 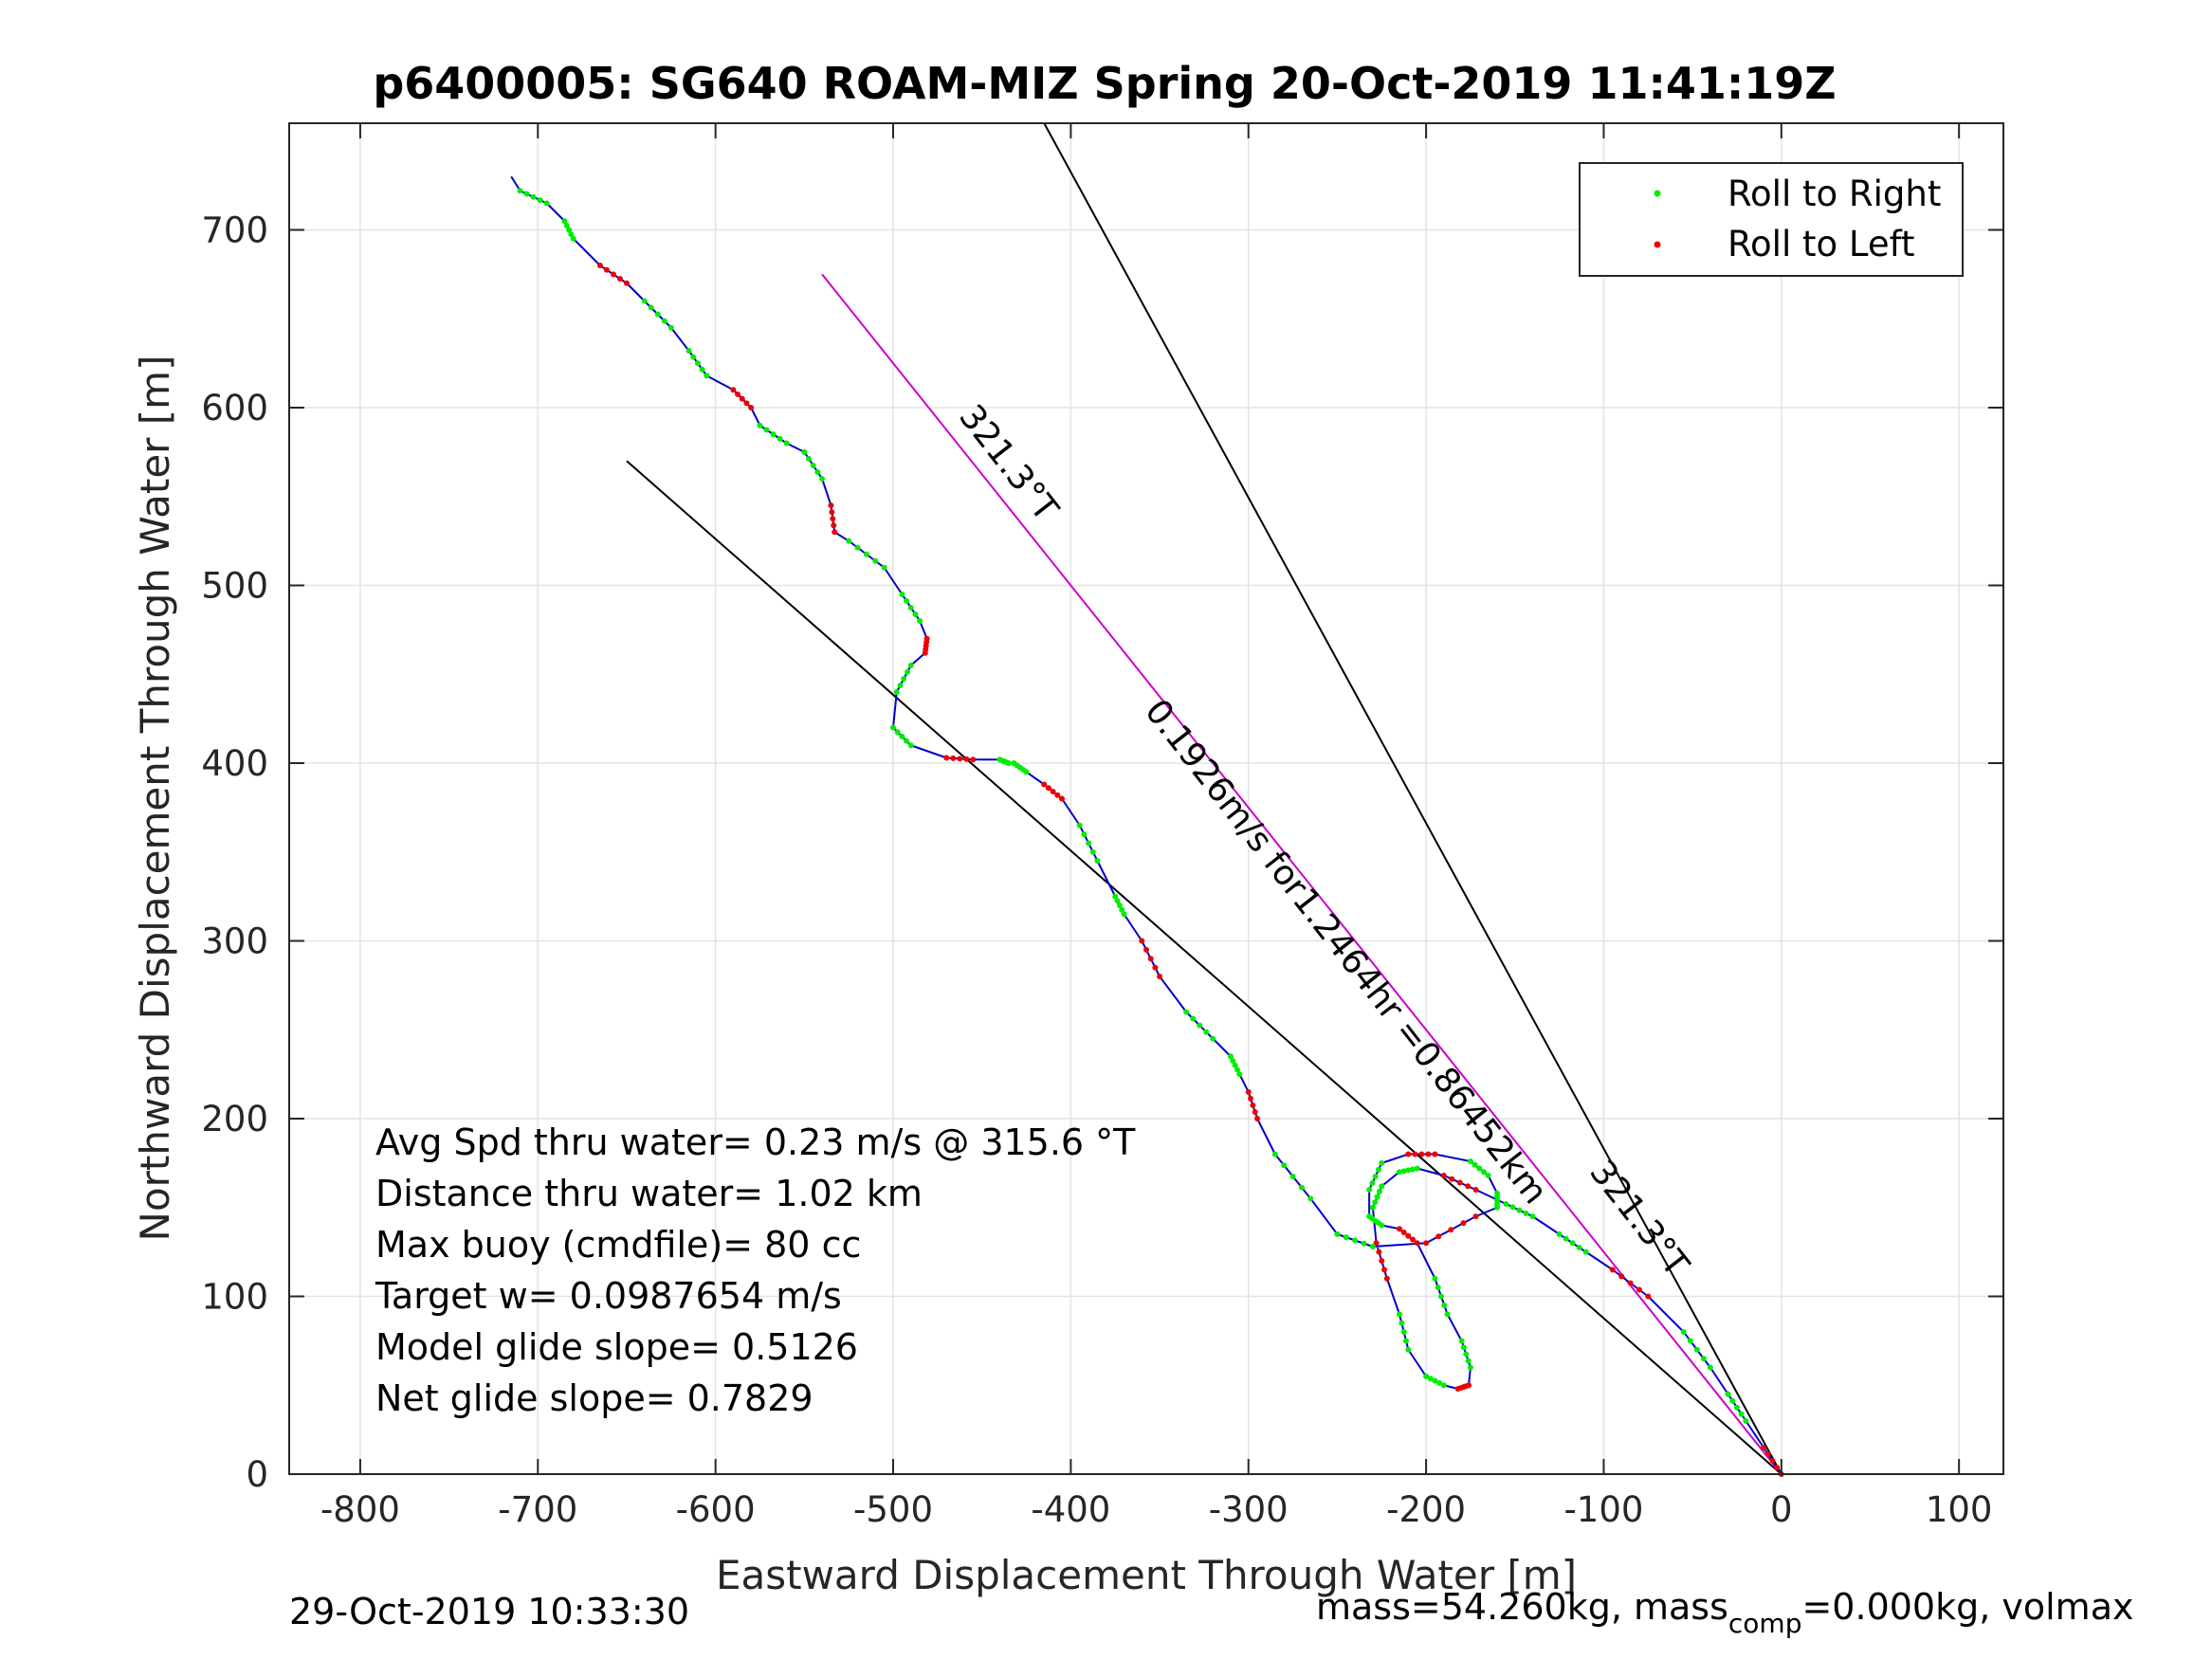 What do you see at coordinates (257, 1474) in the screenshot?
I see `y-tick-label: 0` at bounding box center [257, 1474].